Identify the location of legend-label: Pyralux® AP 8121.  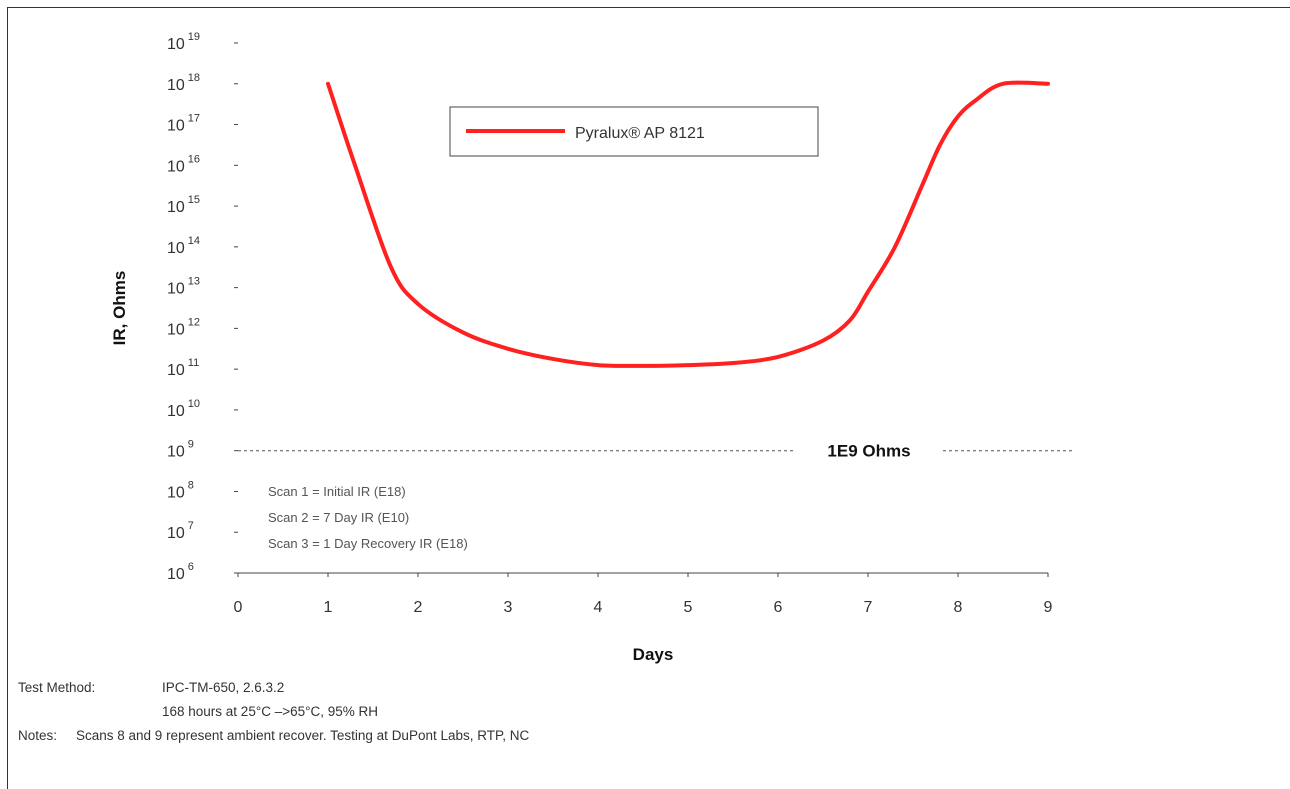
(640, 133).